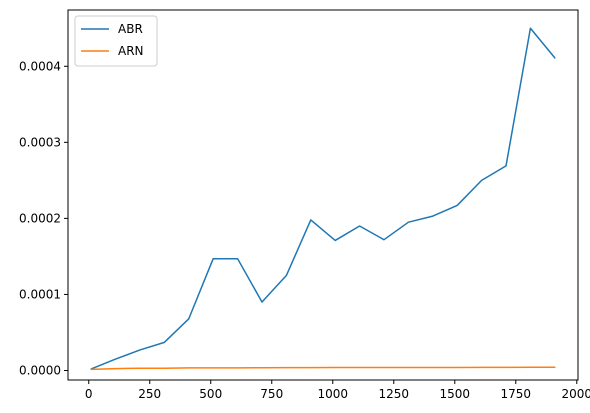  I want to click on legend-label-abr: ABR, so click(130, 29).